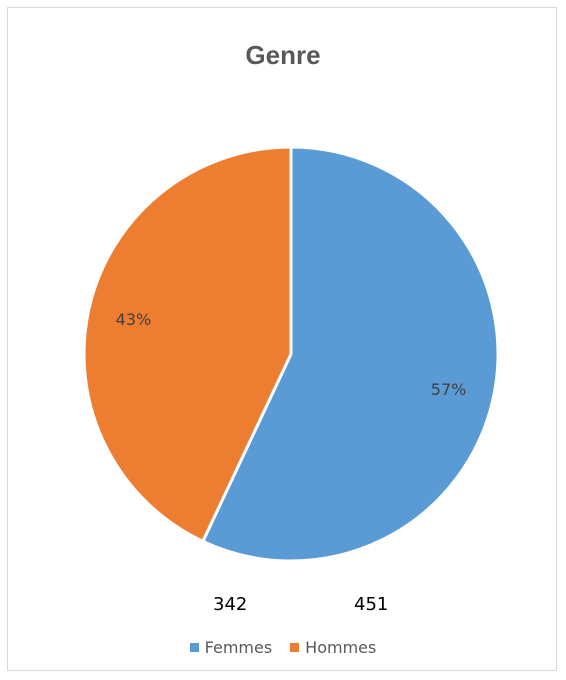 This screenshot has height=680, width=566. I want to click on pie-labels: 57% 43%, so click(291, 354).